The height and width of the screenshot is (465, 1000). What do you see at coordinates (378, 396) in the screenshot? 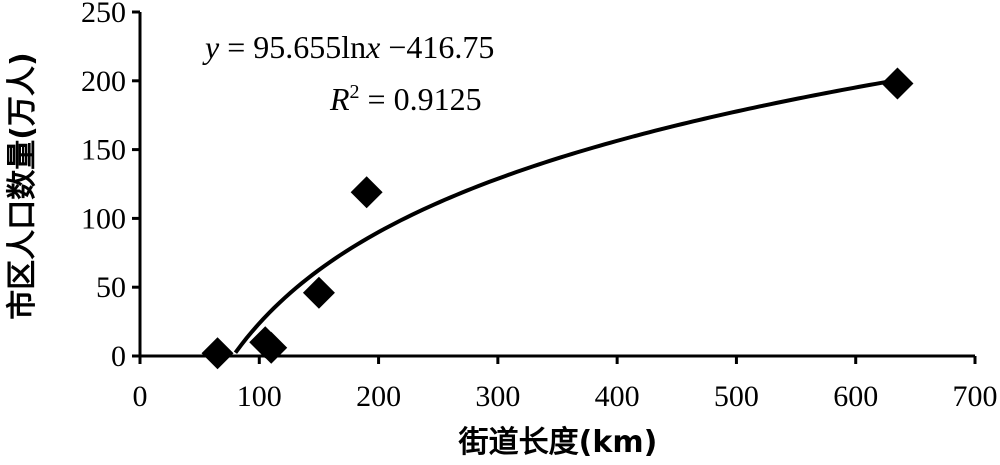
I see `x-tick-label: 200` at bounding box center [378, 396].